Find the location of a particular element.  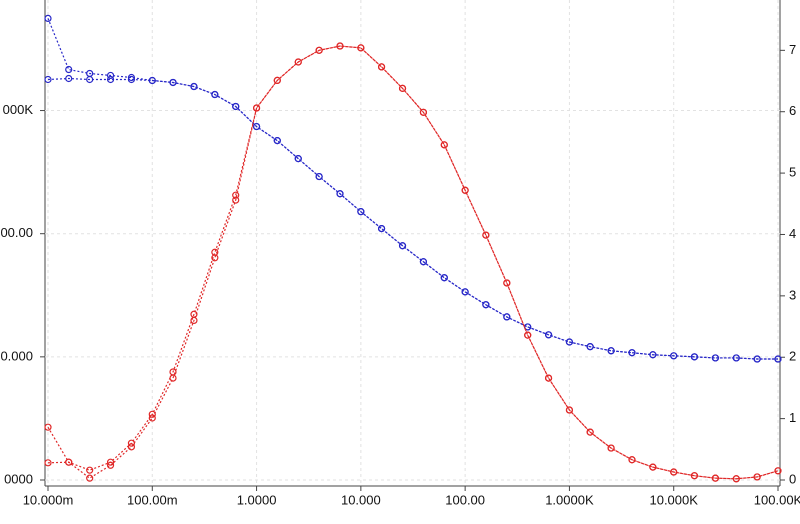

y2-tick-label: 7 is located at coordinates (792, 49).